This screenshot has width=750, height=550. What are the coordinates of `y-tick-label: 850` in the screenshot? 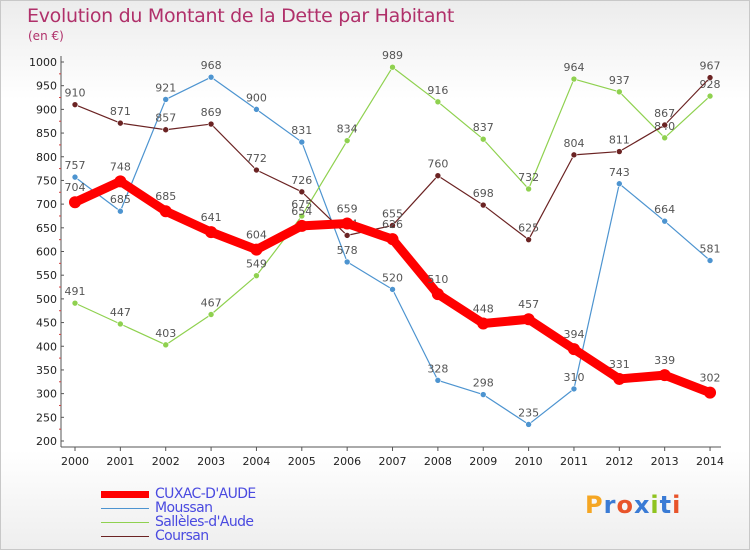 It's located at (46, 133).